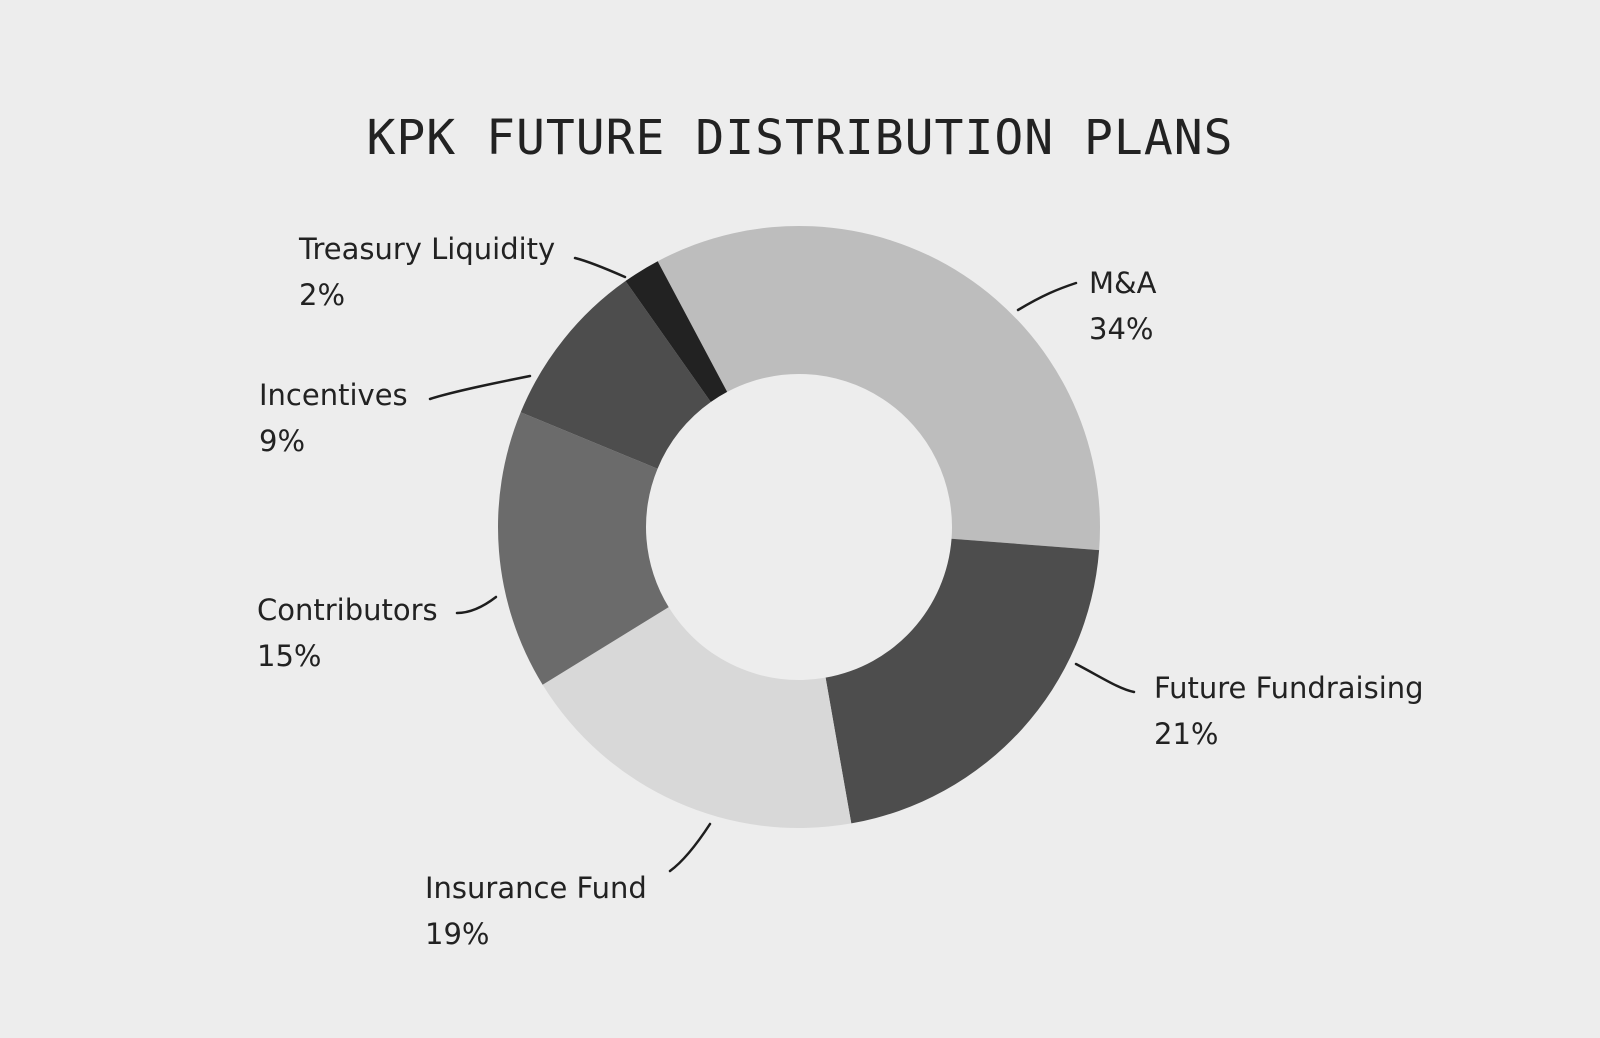 The height and width of the screenshot is (1038, 1600). What do you see at coordinates (1289, 688) in the screenshot?
I see `slice-label-future-fundraising: Future Fundraising` at bounding box center [1289, 688].